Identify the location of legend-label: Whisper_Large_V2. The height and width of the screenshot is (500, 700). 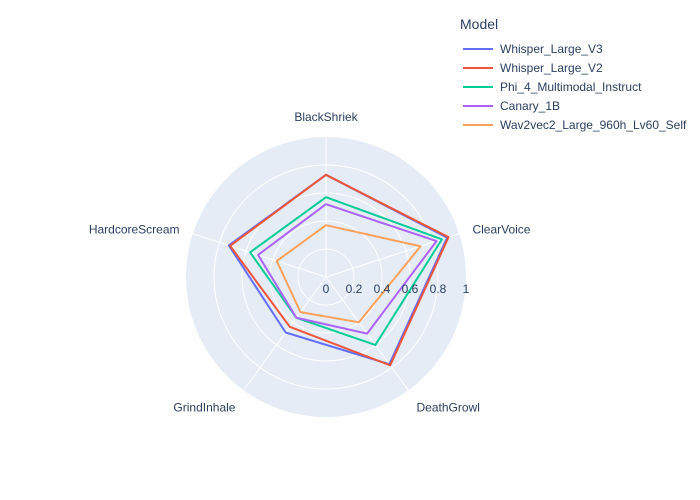
(551, 67).